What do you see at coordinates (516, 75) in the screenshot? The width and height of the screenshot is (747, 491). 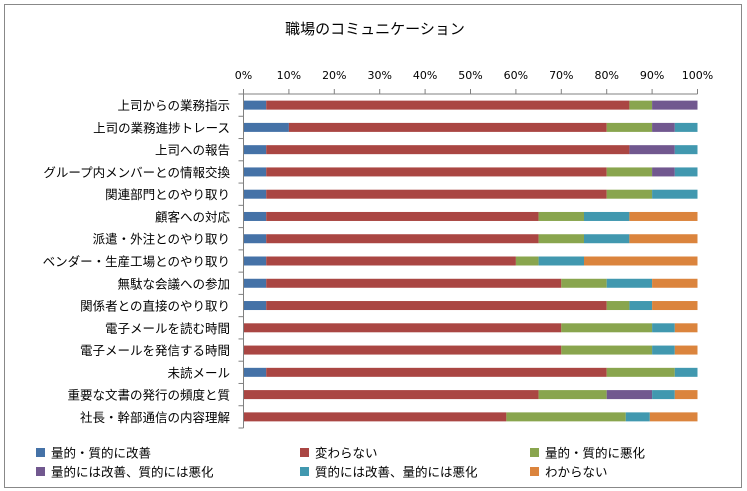 I see `x-tick-label: 60%` at bounding box center [516, 75].